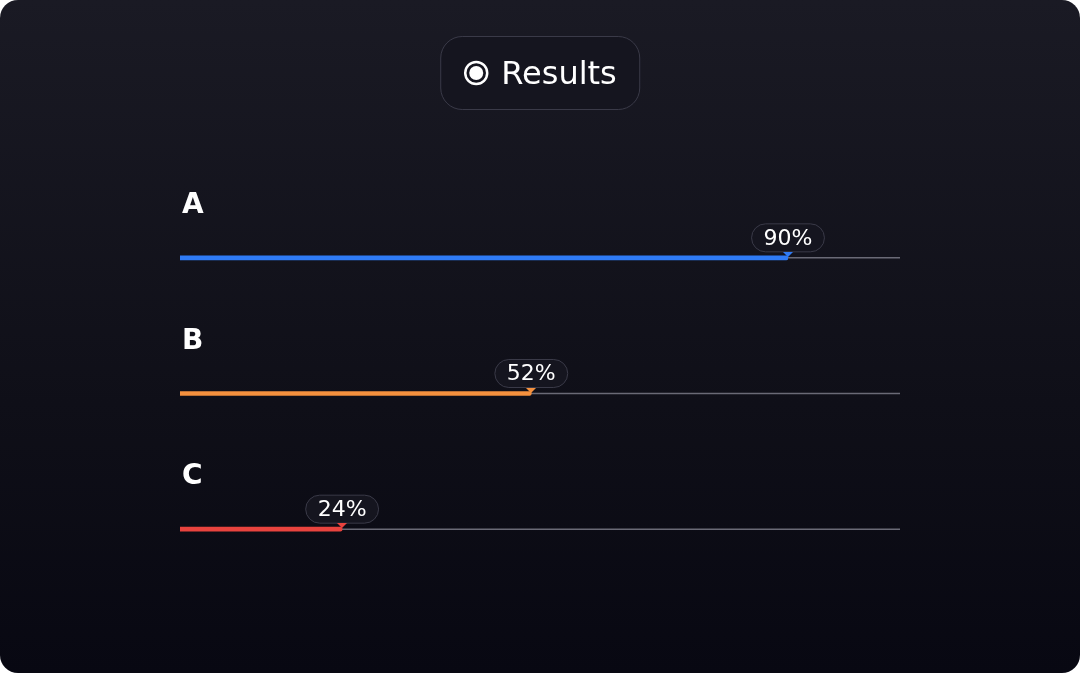 The width and height of the screenshot is (1080, 673). What do you see at coordinates (193, 204) in the screenshot?
I see `y-tick-label: A` at bounding box center [193, 204].